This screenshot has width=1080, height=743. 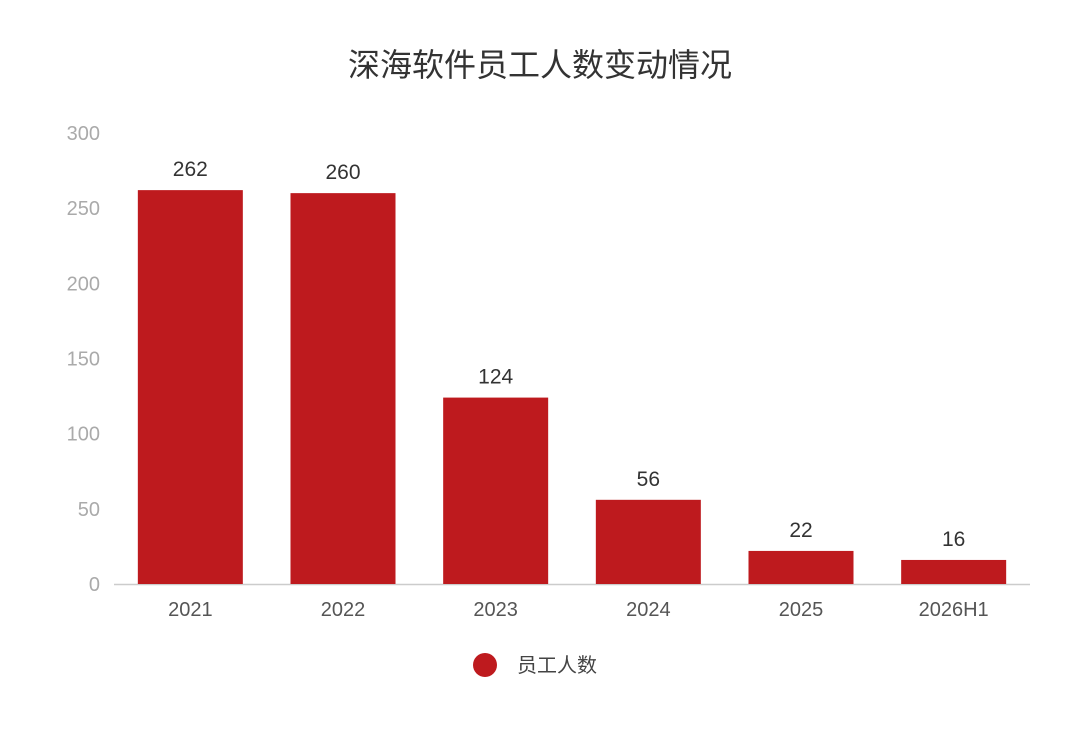 What do you see at coordinates (83, 134) in the screenshot?
I see `y-tick-label: 300` at bounding box center [83, 134].